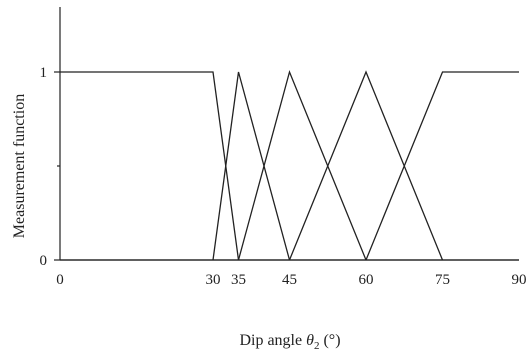 The image size is (530, 354). What do you see at coordinates (366, 280) in the screenshot?
I see `x-tick-label: 60` at bounding box center [366, 280].